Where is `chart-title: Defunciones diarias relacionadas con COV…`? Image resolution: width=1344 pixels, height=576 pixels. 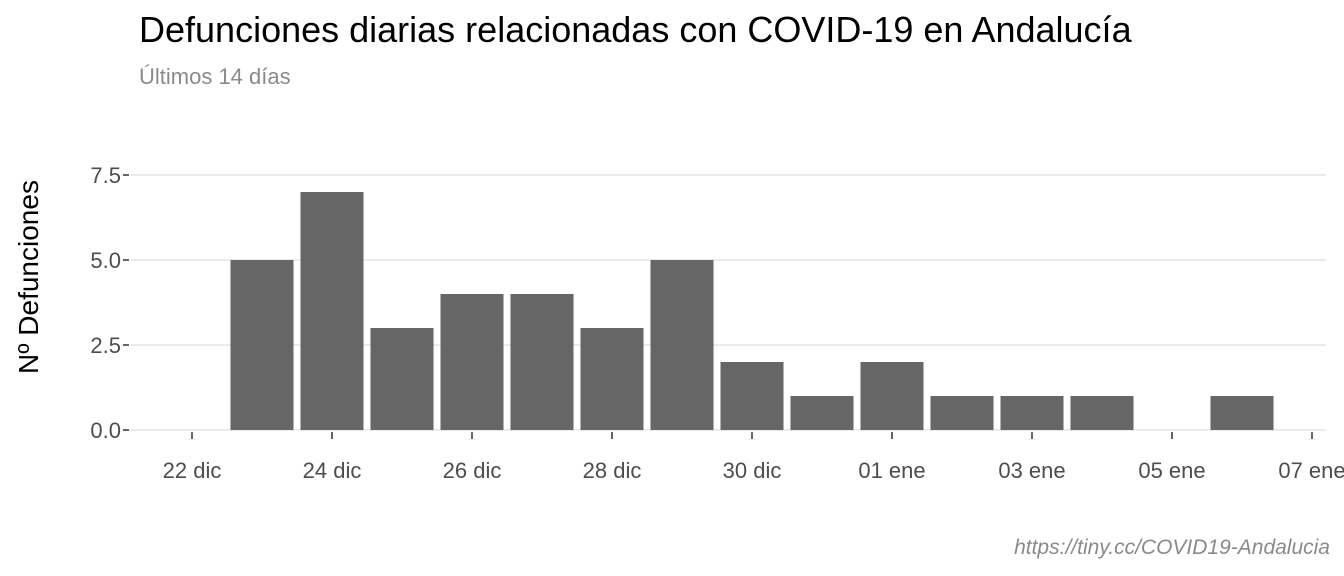 chart-title: Defunciones diarias relacionadas con COV… is located at coordinates (635, 29).